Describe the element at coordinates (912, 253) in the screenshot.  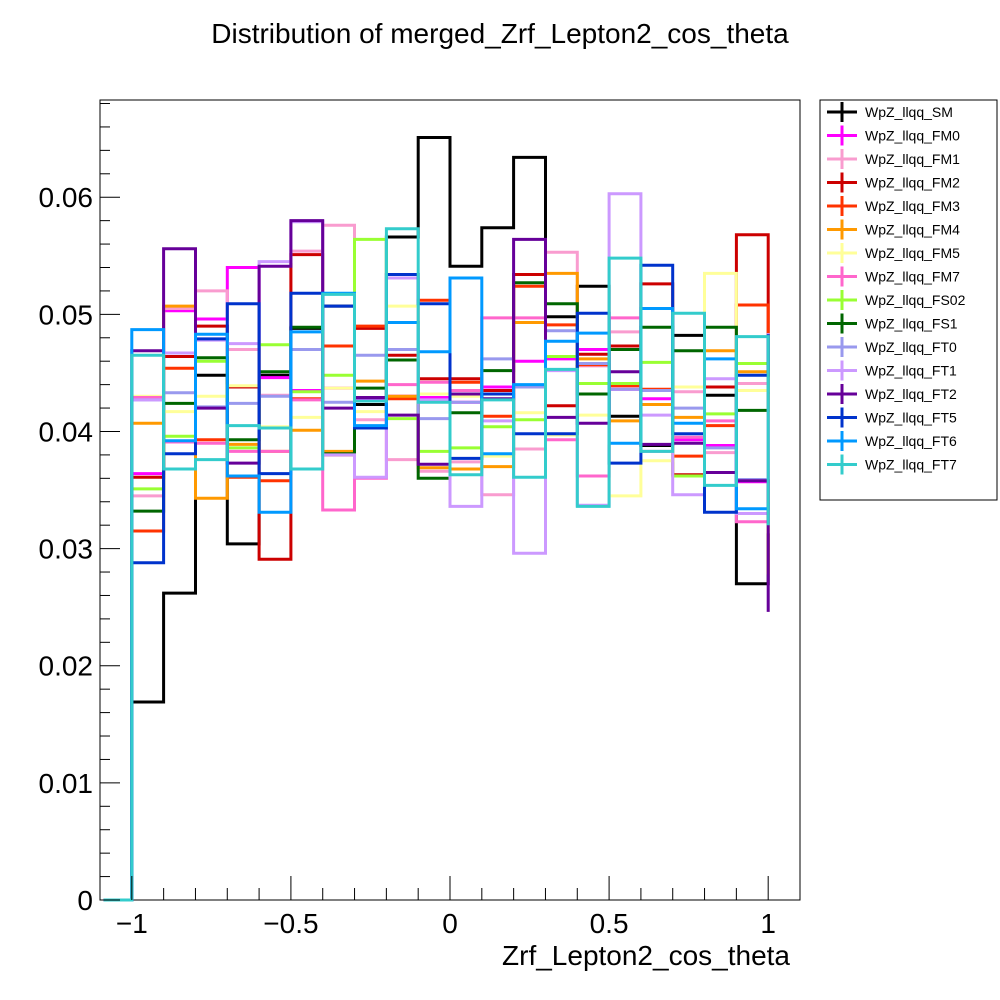
I see `legend-label: WpZ_llqq_FM5` at that location.